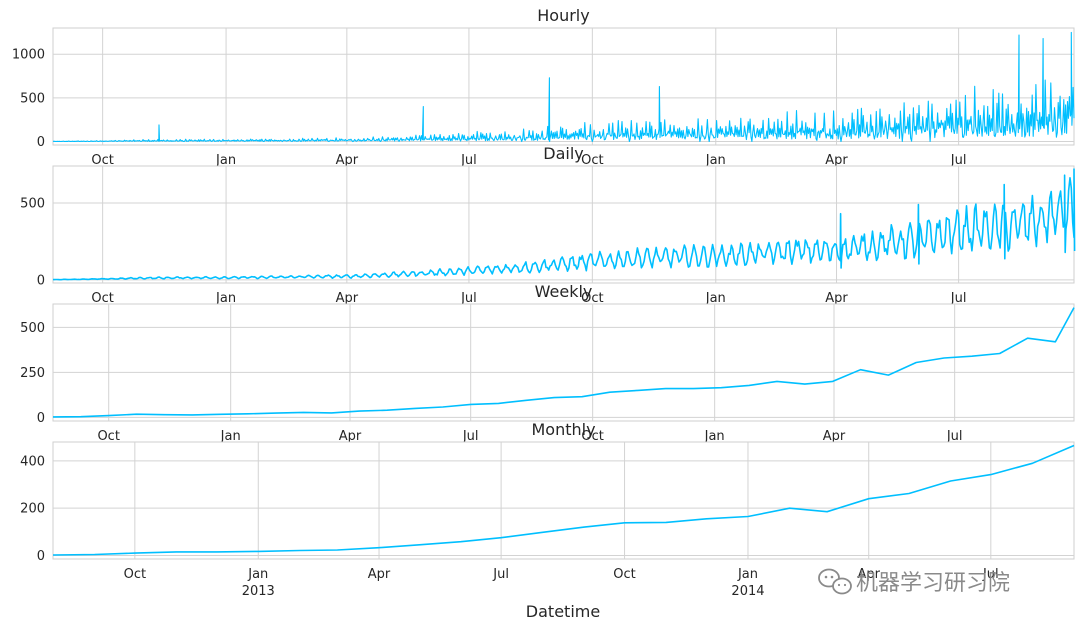 The width and height of the screenshot is (1080, 629). Describe the element at coordinates (32, 461) in the screenshot. I see `monthly-ytick-label: 400` at that location.